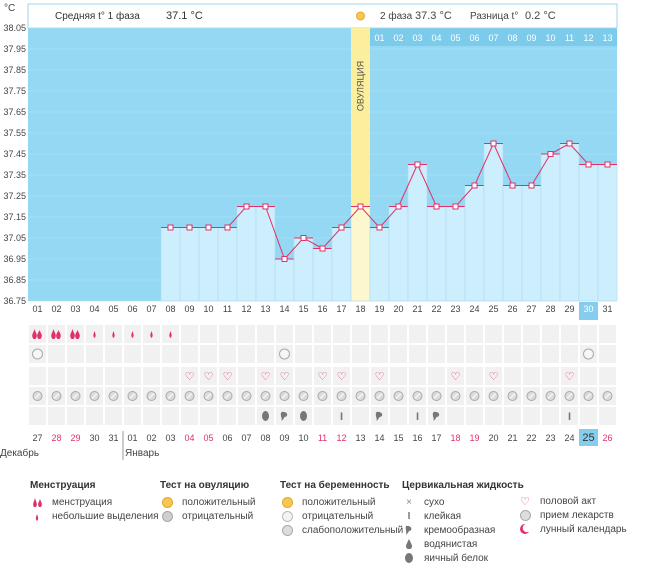 The image size is (655, 587). What do you see at coordinates (588, 354) in the screenshot?
I see `negative-test-icon` at bounding box center [588, 354].